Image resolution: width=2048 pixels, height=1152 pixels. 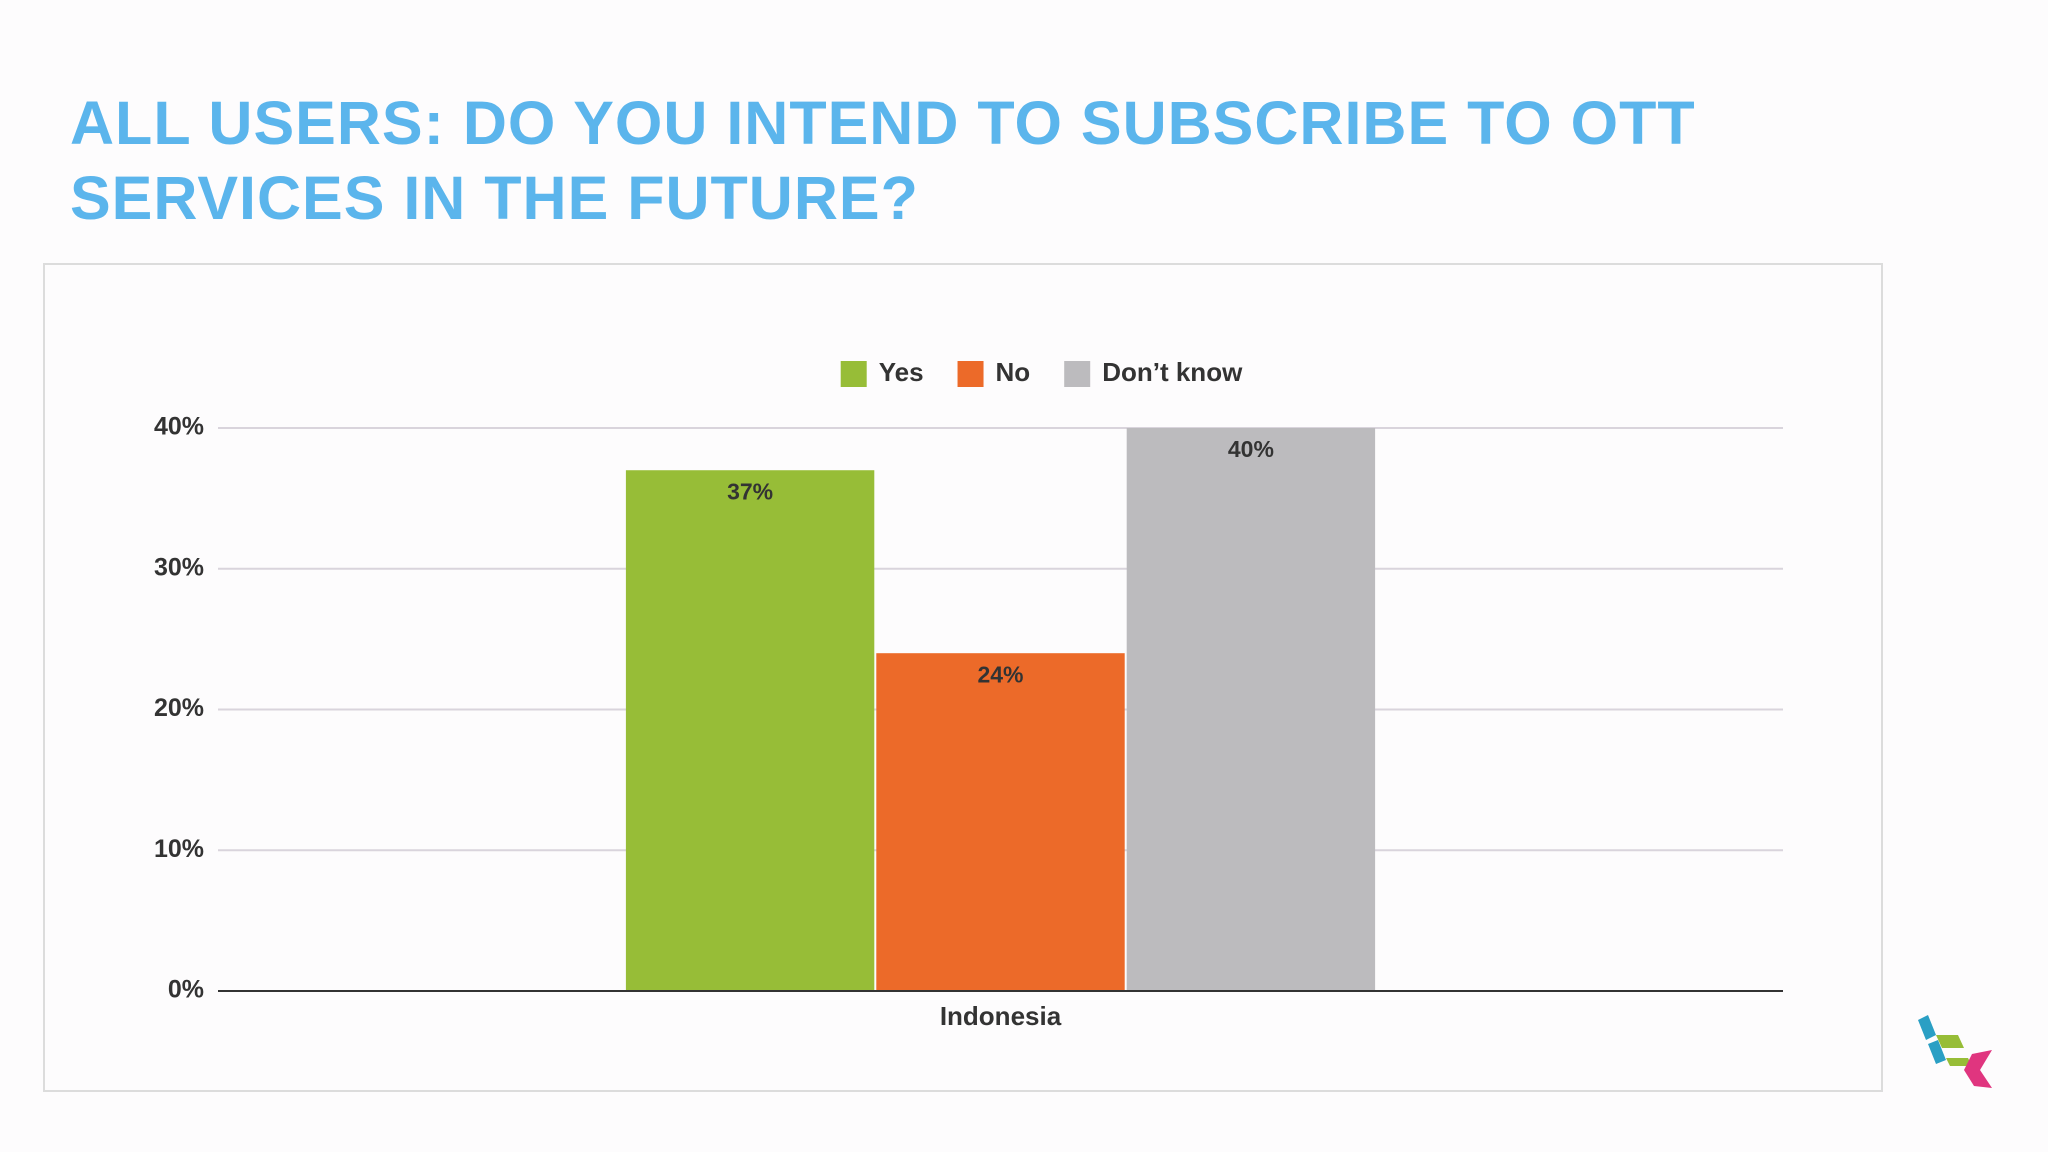 What do you see at coordinates (186, 990) in the screenshot?
I see `y-tick-label: 0%` at bounding box center [186, 990].